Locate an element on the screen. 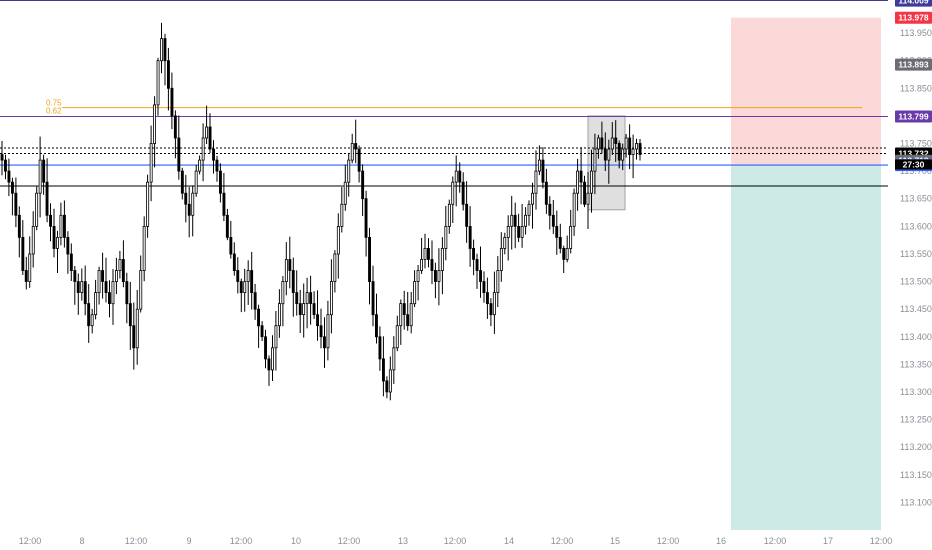 The image size is (932, 550). price-axis-label: 113.950 is located at coordinates (916, 33).